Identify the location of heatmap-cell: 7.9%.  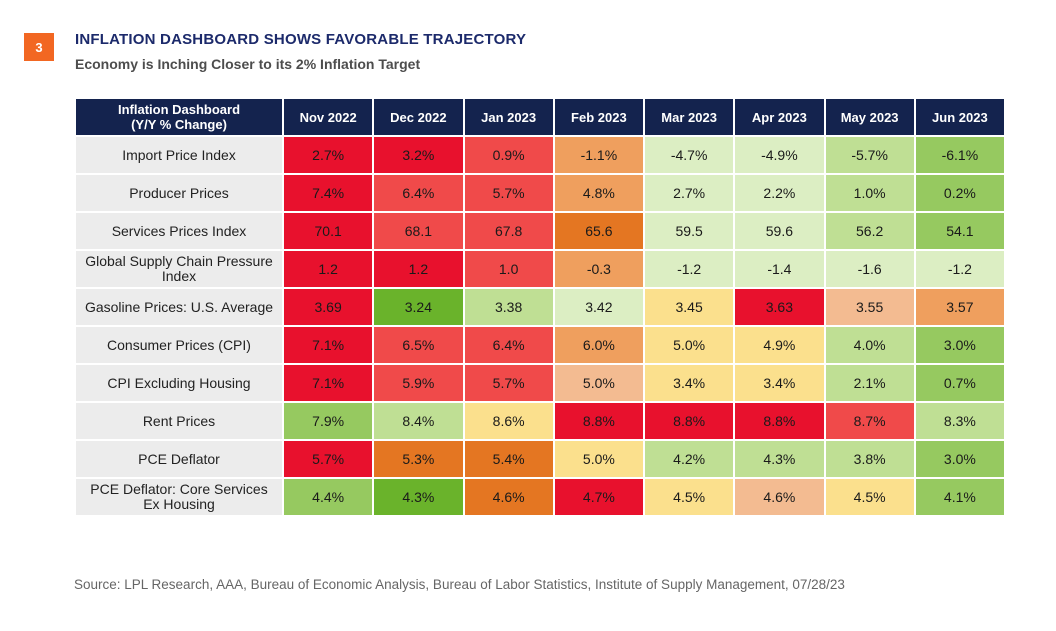
(328, 421).